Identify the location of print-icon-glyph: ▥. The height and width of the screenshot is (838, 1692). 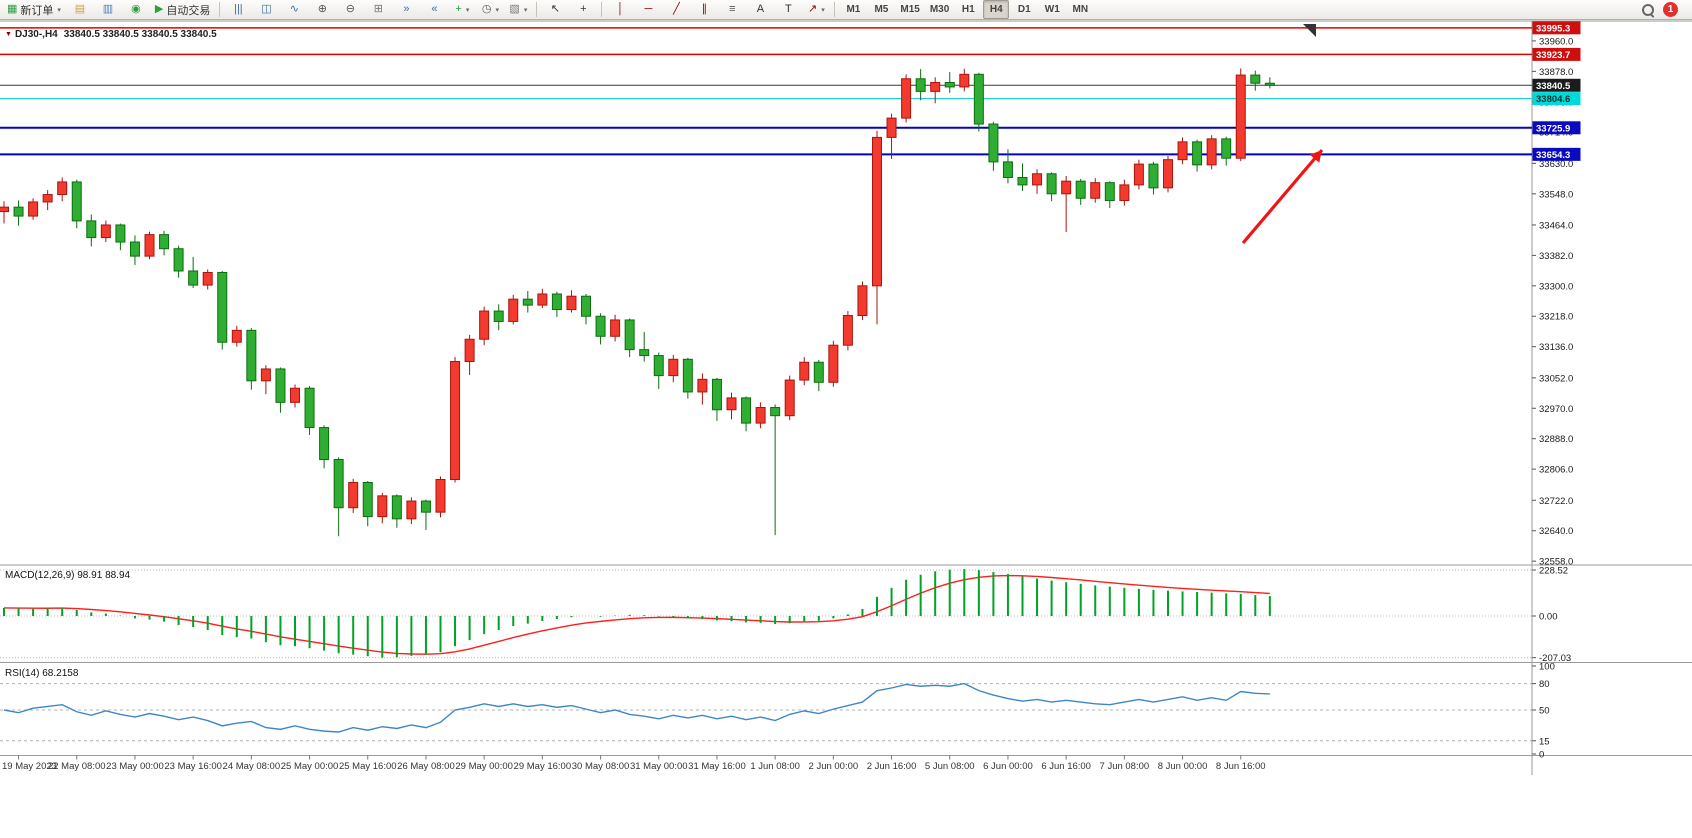
(108, 9).